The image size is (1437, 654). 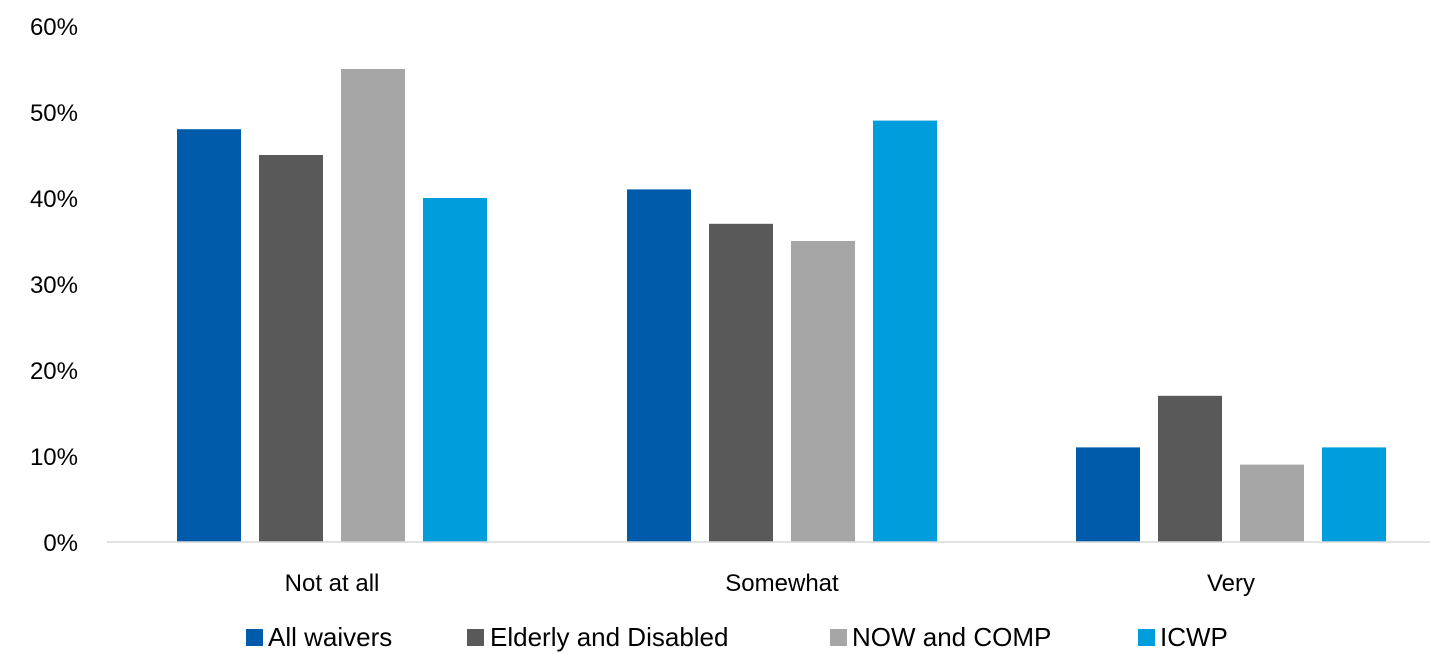 What do you see at coordinates (1194, 637) in the screenshot?
I see `legend-label: ICWP` at bounding box center [1194, 637].